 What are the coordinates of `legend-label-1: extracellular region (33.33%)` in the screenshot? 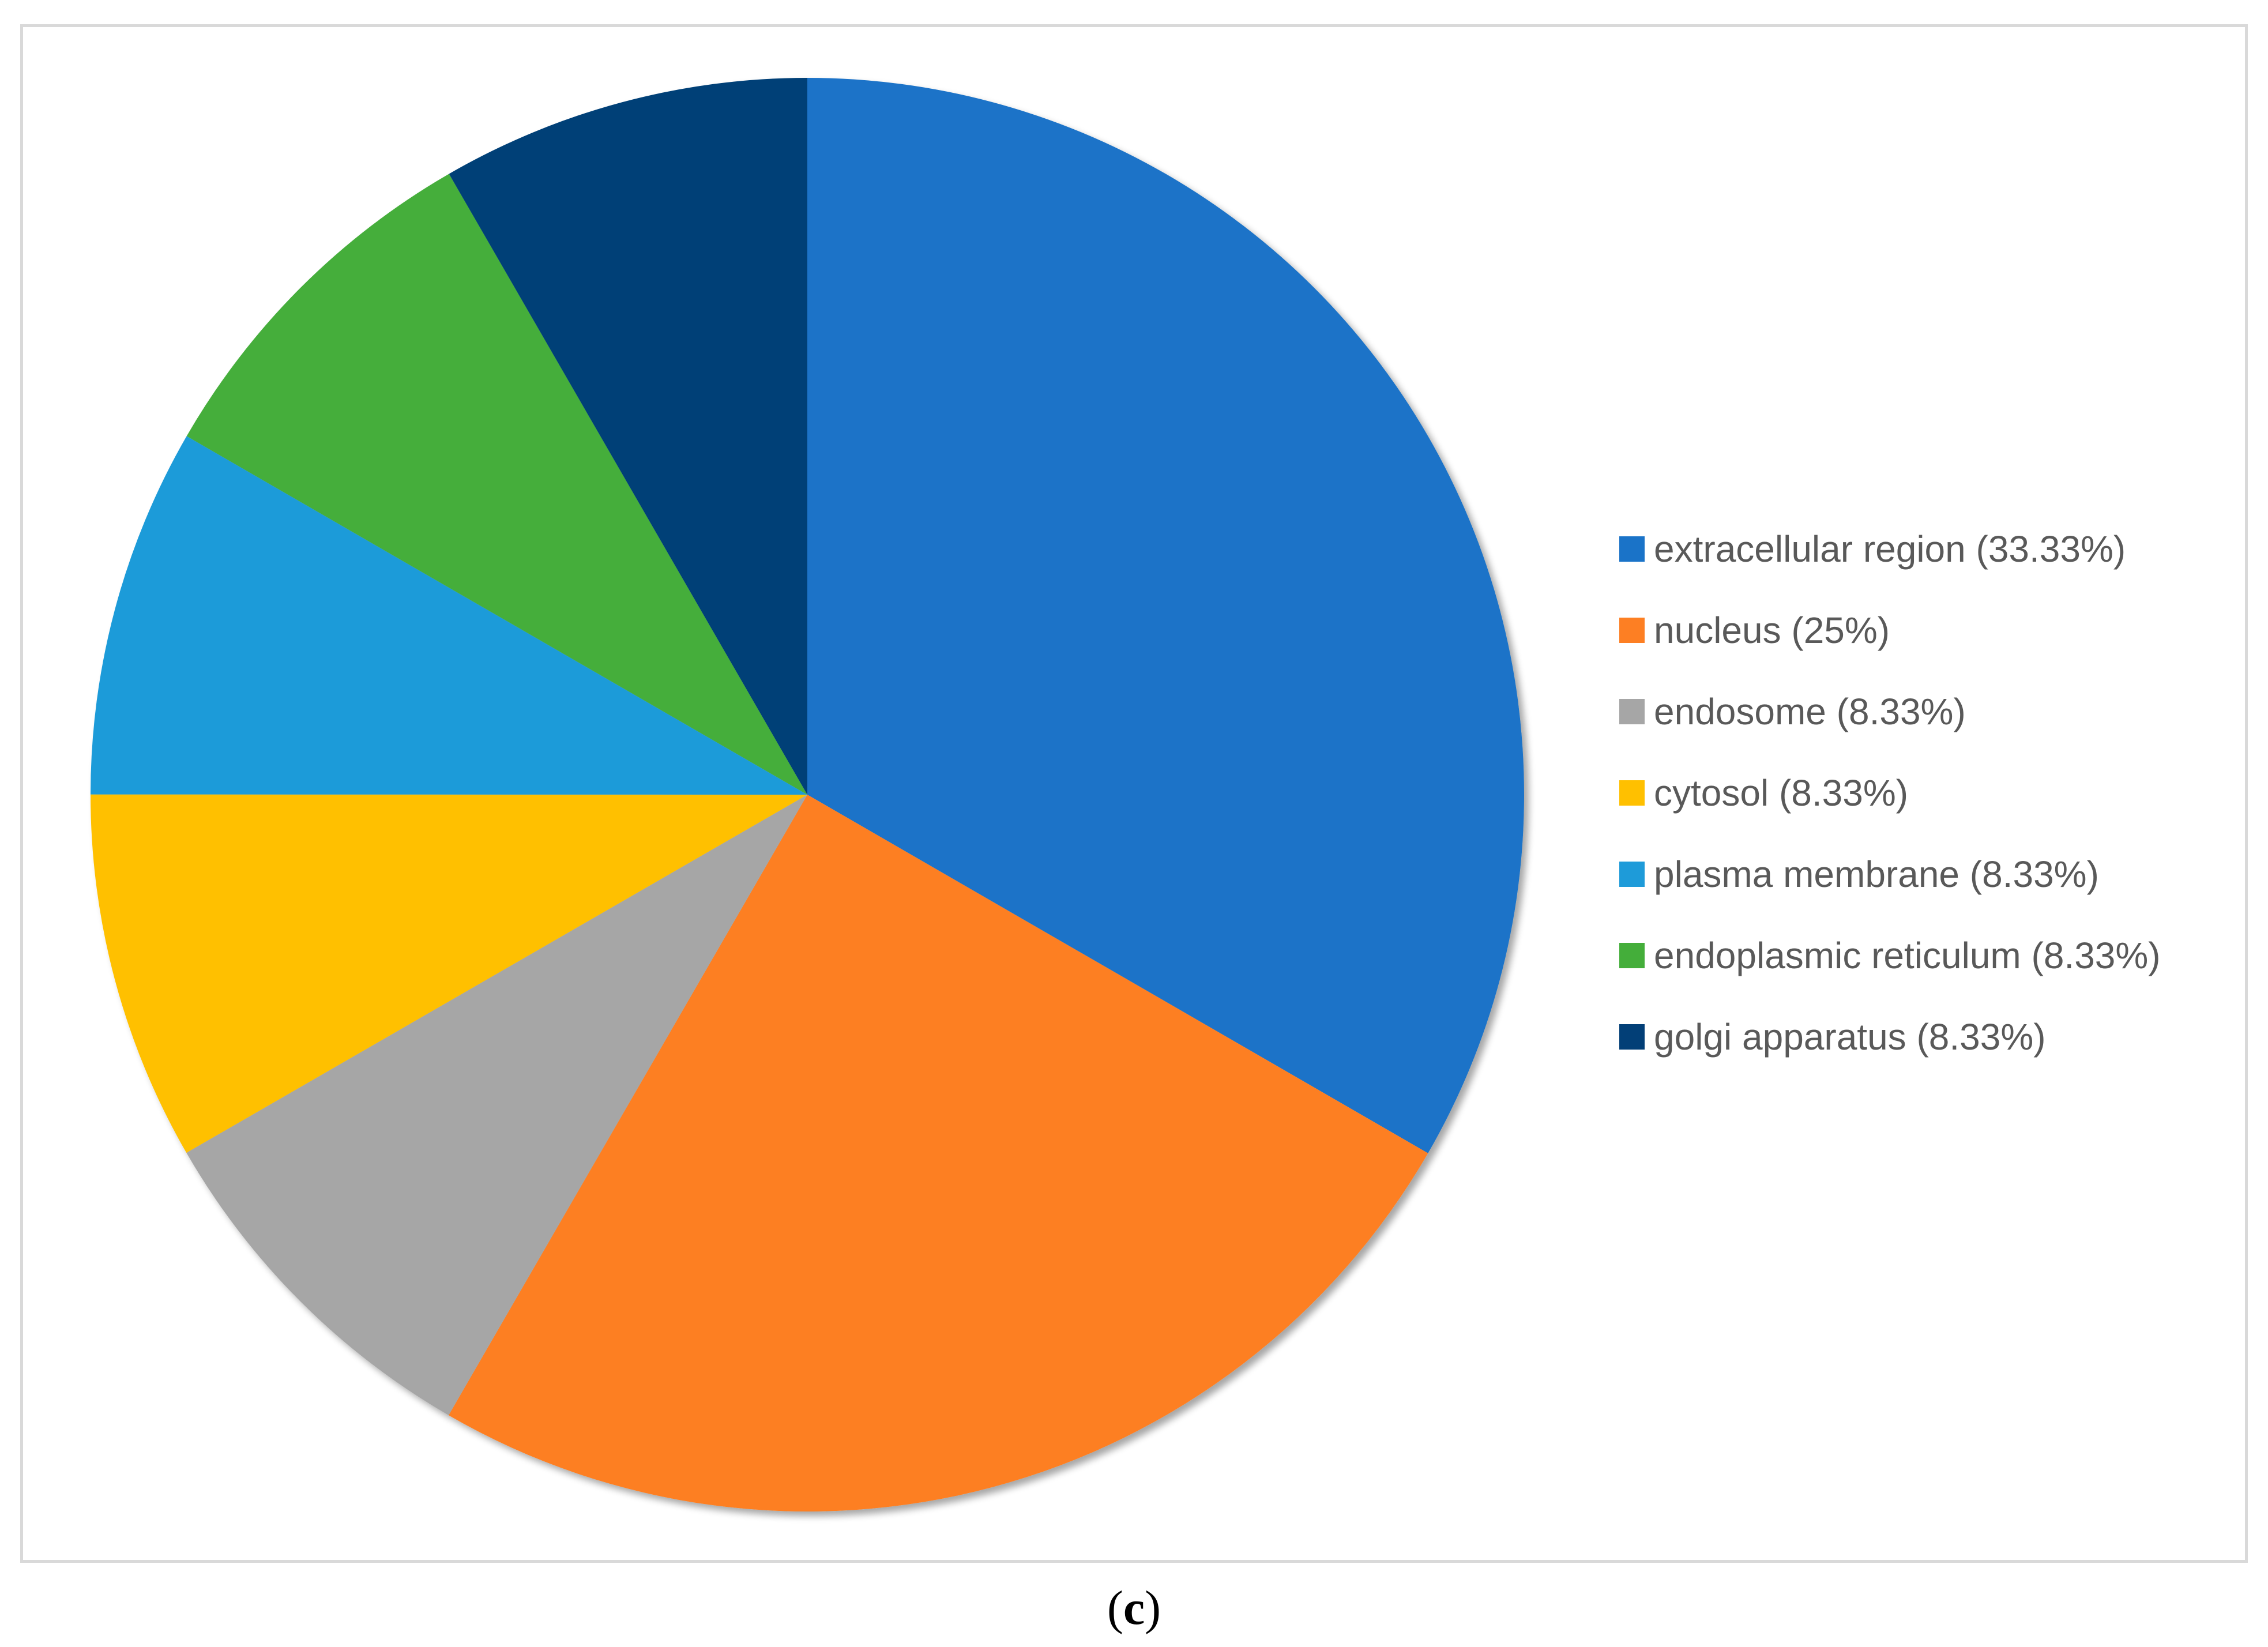 It's located at (1890, 549).